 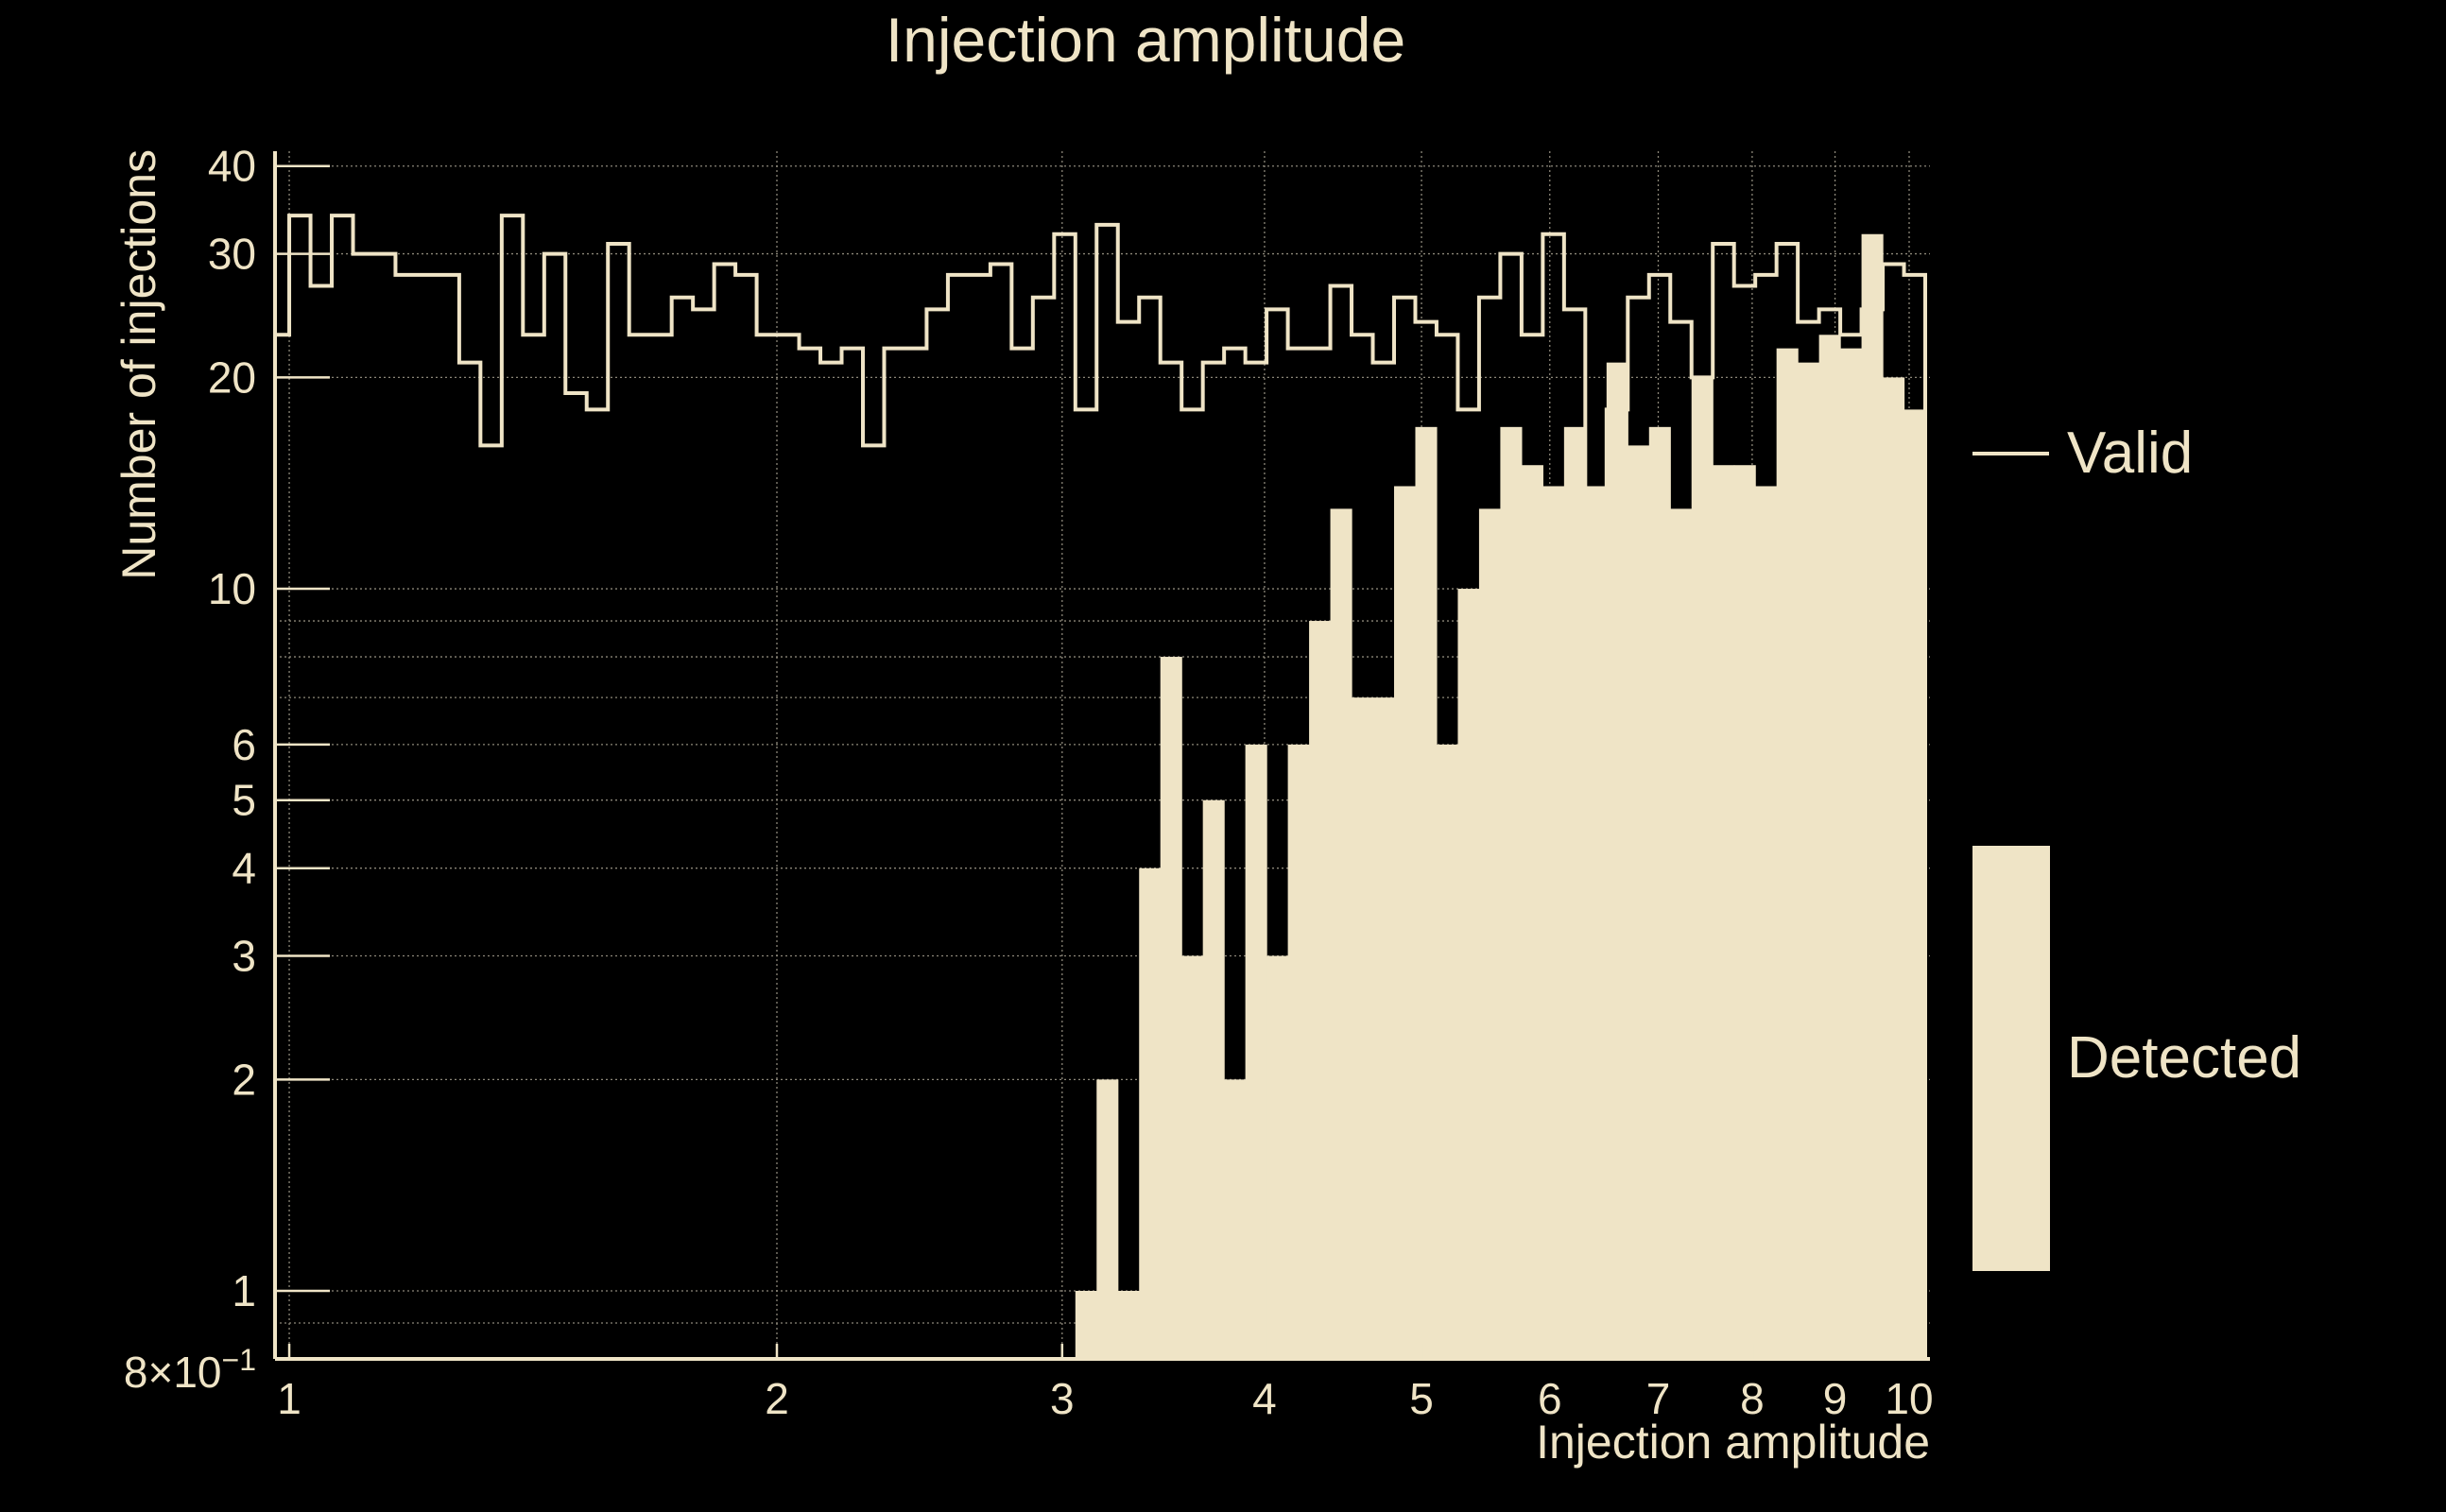 What do you see at coordinates (1909, 1398) in the screenshot?
I see `x-tick-label: 10` at bounding box center [1909, 1398].